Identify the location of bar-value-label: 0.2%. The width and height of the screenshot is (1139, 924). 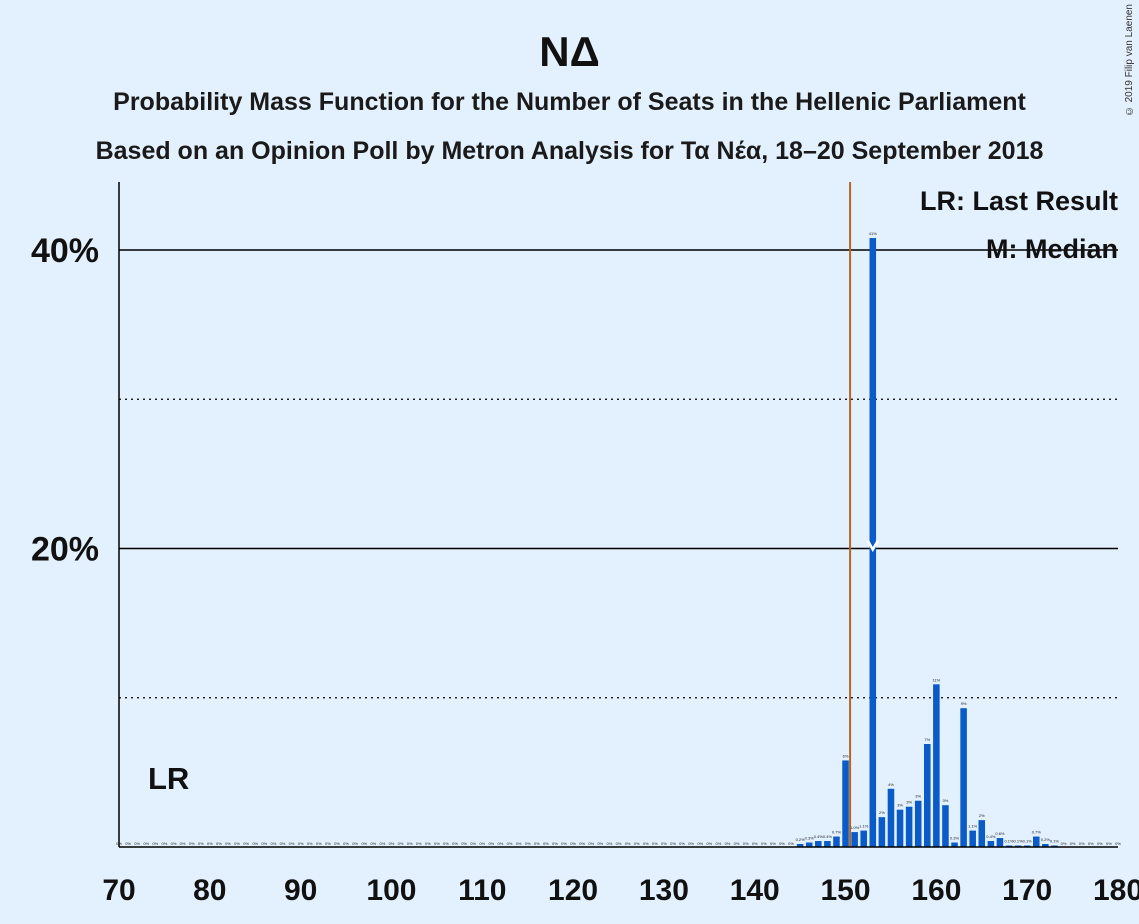
(1046, 839).